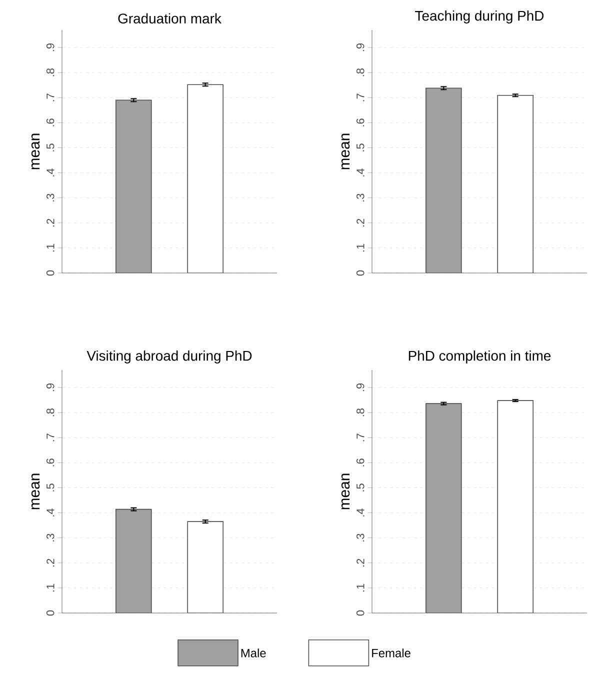 The image size is (590, 674). What do you see at coordinates (170, 18) in the screenshot?
I see `chart-title: Graduation mark` at bounding box center [170, 18].